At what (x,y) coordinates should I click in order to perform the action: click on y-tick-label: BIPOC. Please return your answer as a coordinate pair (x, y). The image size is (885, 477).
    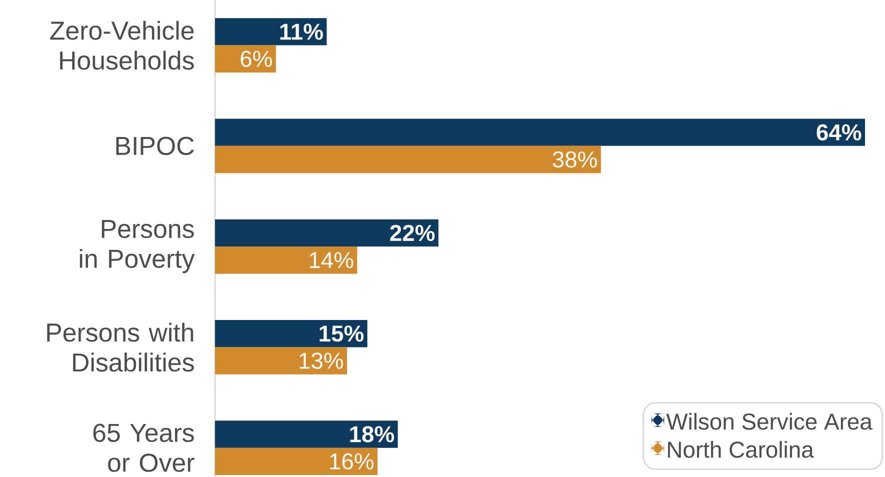
    Looking at the image, I should click on (155, 146).